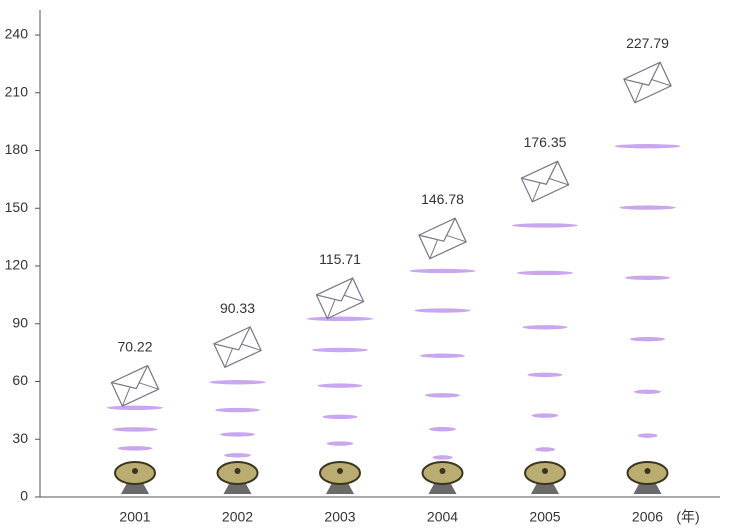 The image size is (738, 530). Describe the element at coordinates (20, 380) in the screenshot. I see `y-tick-label: 60` at that location.